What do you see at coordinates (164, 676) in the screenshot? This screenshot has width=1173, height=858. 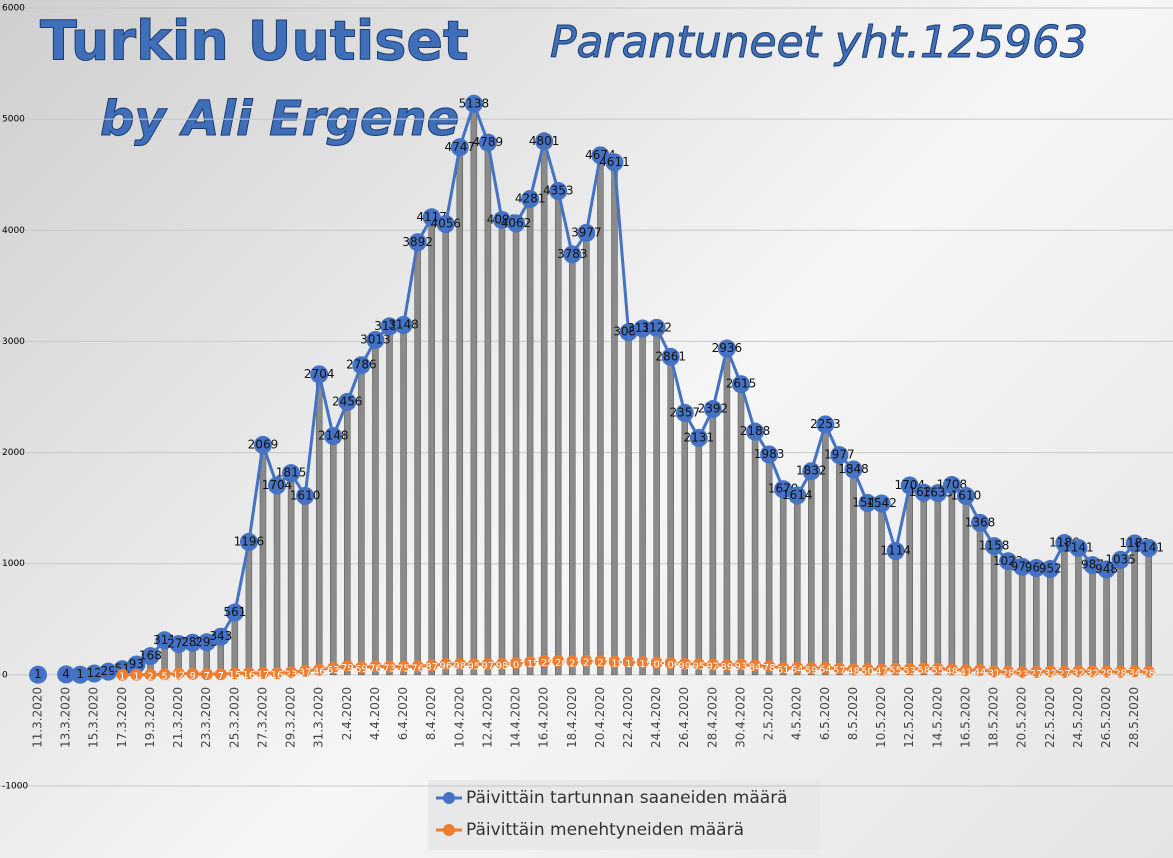 I see `data-label: 5` at bounding box center [164, 676].